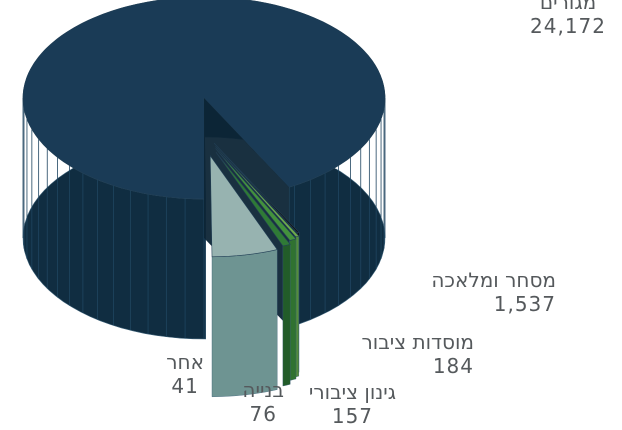 The height and width of the screenshot is (430, 622). I want to click on slice-label-other: אחר 41, so click(185, 374).